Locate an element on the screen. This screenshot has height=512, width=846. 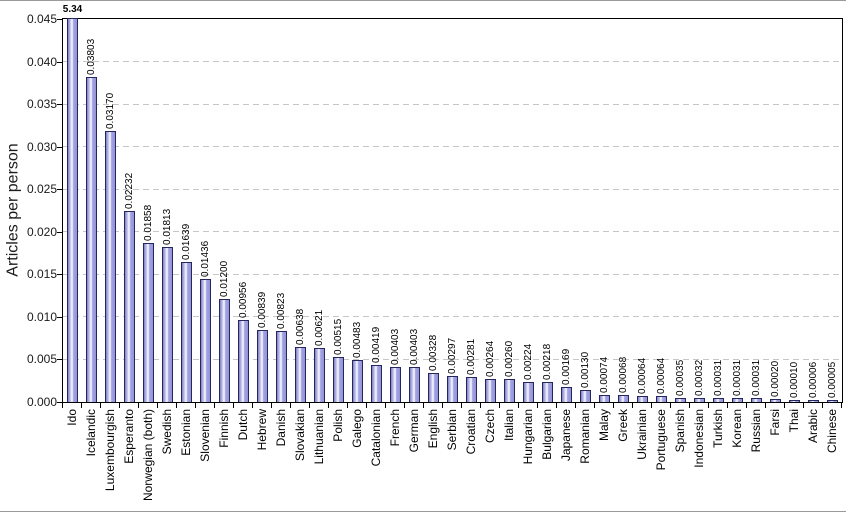
category-label: Romanian is located at coordinates (585, 436).